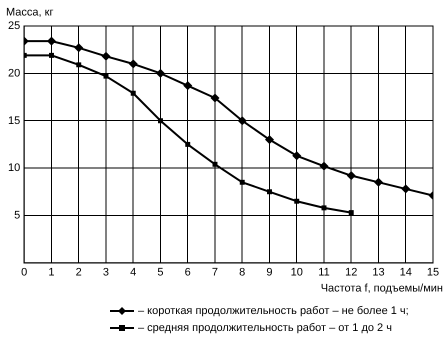  I want to click on x-axis-title: Частота f, подъемы/мин, so click(381, 288).